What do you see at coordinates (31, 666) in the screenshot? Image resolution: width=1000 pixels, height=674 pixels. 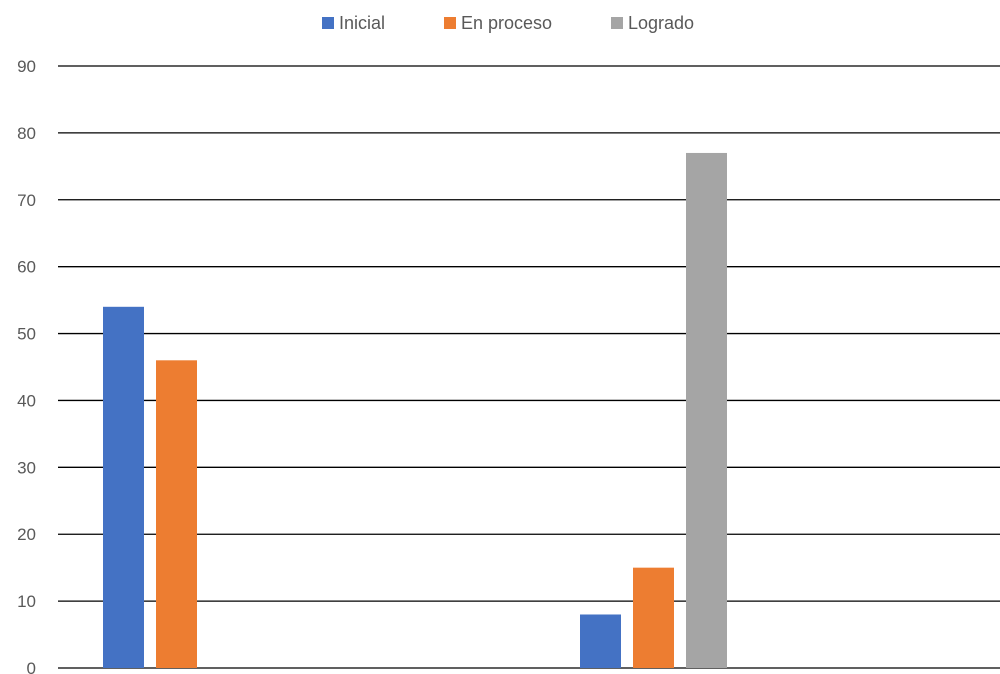 I see `y-tick-label-0: 0` at bounding box center [31, 666].